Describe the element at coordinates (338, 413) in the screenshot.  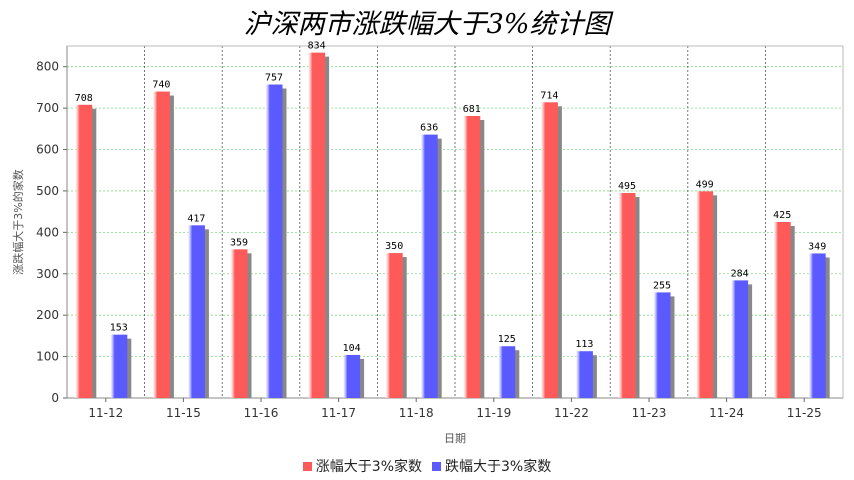
I see `x-tick-label: 11-17` at that location.